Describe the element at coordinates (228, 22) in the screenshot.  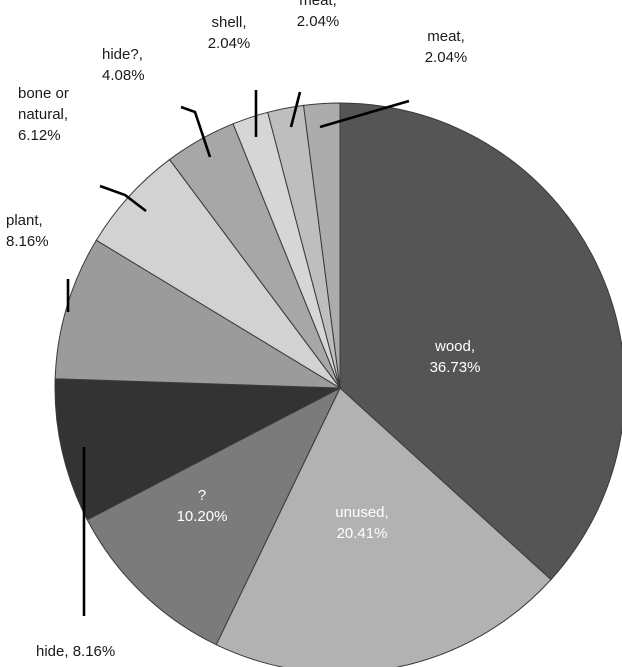
I see `slice-label-7-line-0: shell,` at that location.